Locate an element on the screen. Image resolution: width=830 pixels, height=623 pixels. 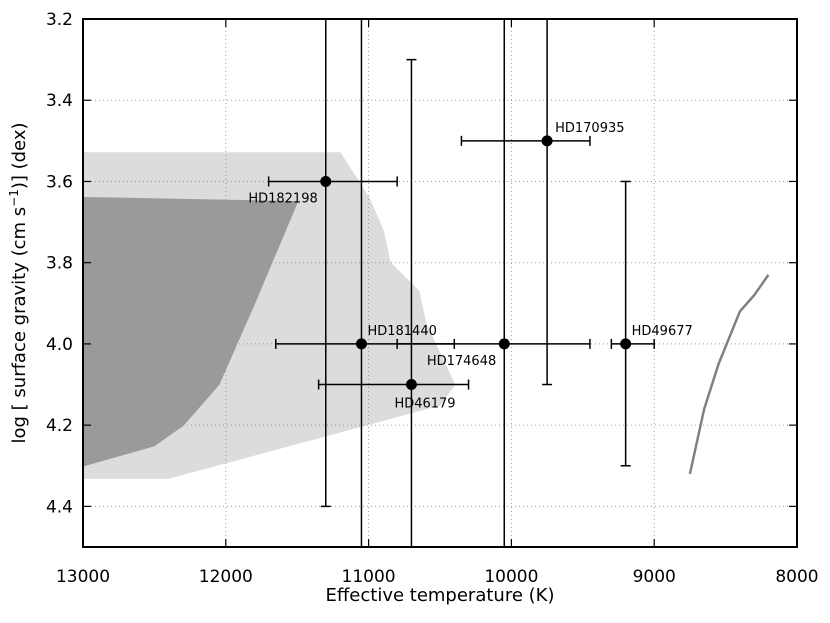
curve-layer is located at coordinates (729, 374).